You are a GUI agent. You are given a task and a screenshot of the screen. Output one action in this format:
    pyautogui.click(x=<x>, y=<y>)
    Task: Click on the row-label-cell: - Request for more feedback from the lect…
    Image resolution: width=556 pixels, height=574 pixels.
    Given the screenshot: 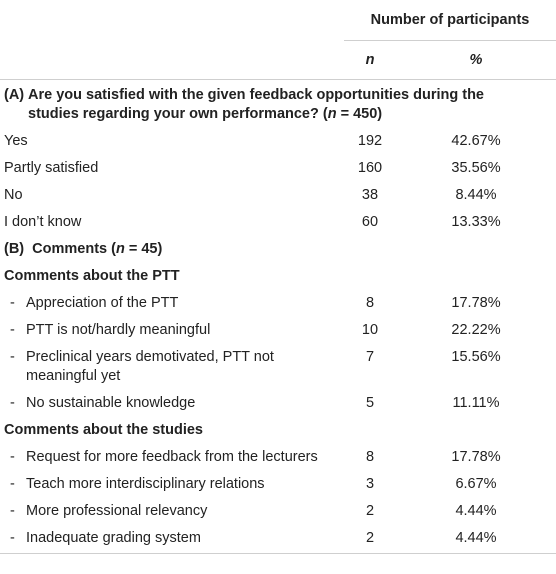 What is the action you would take?
    pyautogui.click(x=172, y=458)
    